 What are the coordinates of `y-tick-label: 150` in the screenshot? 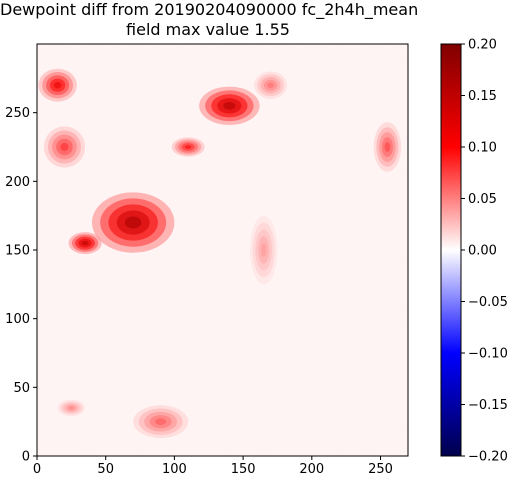 It's located at (17, 251).